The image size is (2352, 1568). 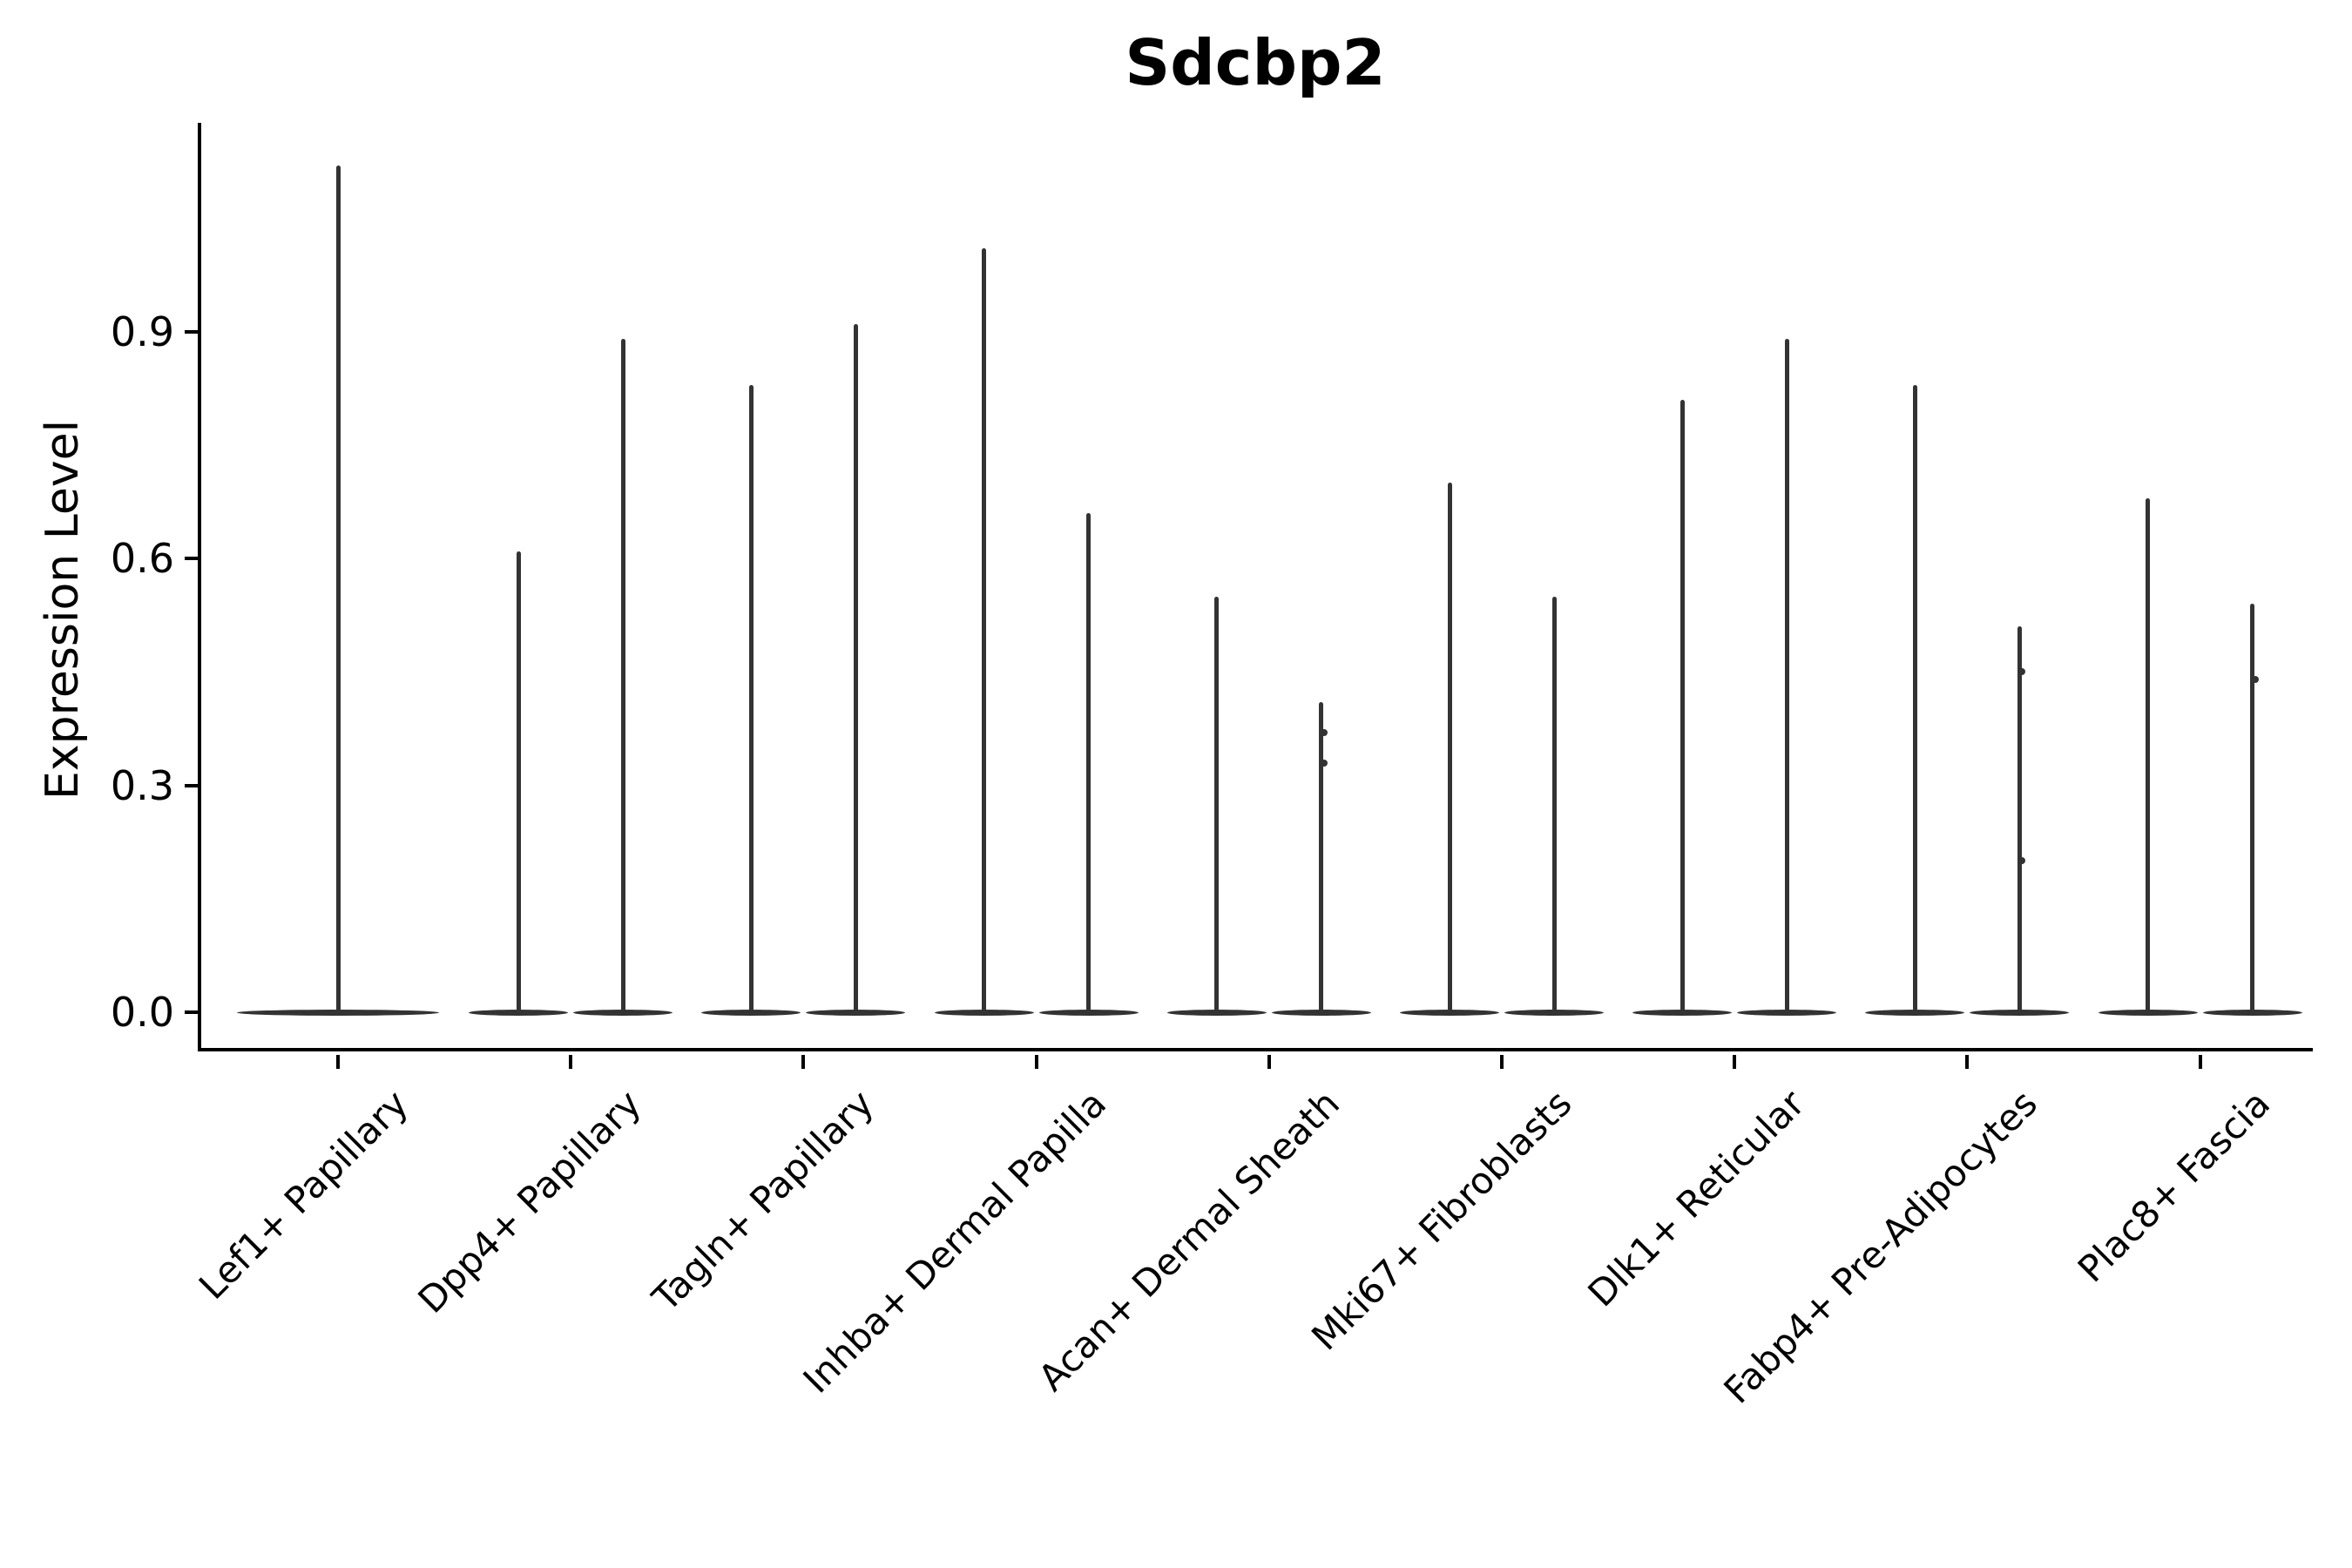 What do you see at coordinates (142, 785) in the screenshot?
I see `y-tick-label: 0.3` at bounding box center [142, 785].